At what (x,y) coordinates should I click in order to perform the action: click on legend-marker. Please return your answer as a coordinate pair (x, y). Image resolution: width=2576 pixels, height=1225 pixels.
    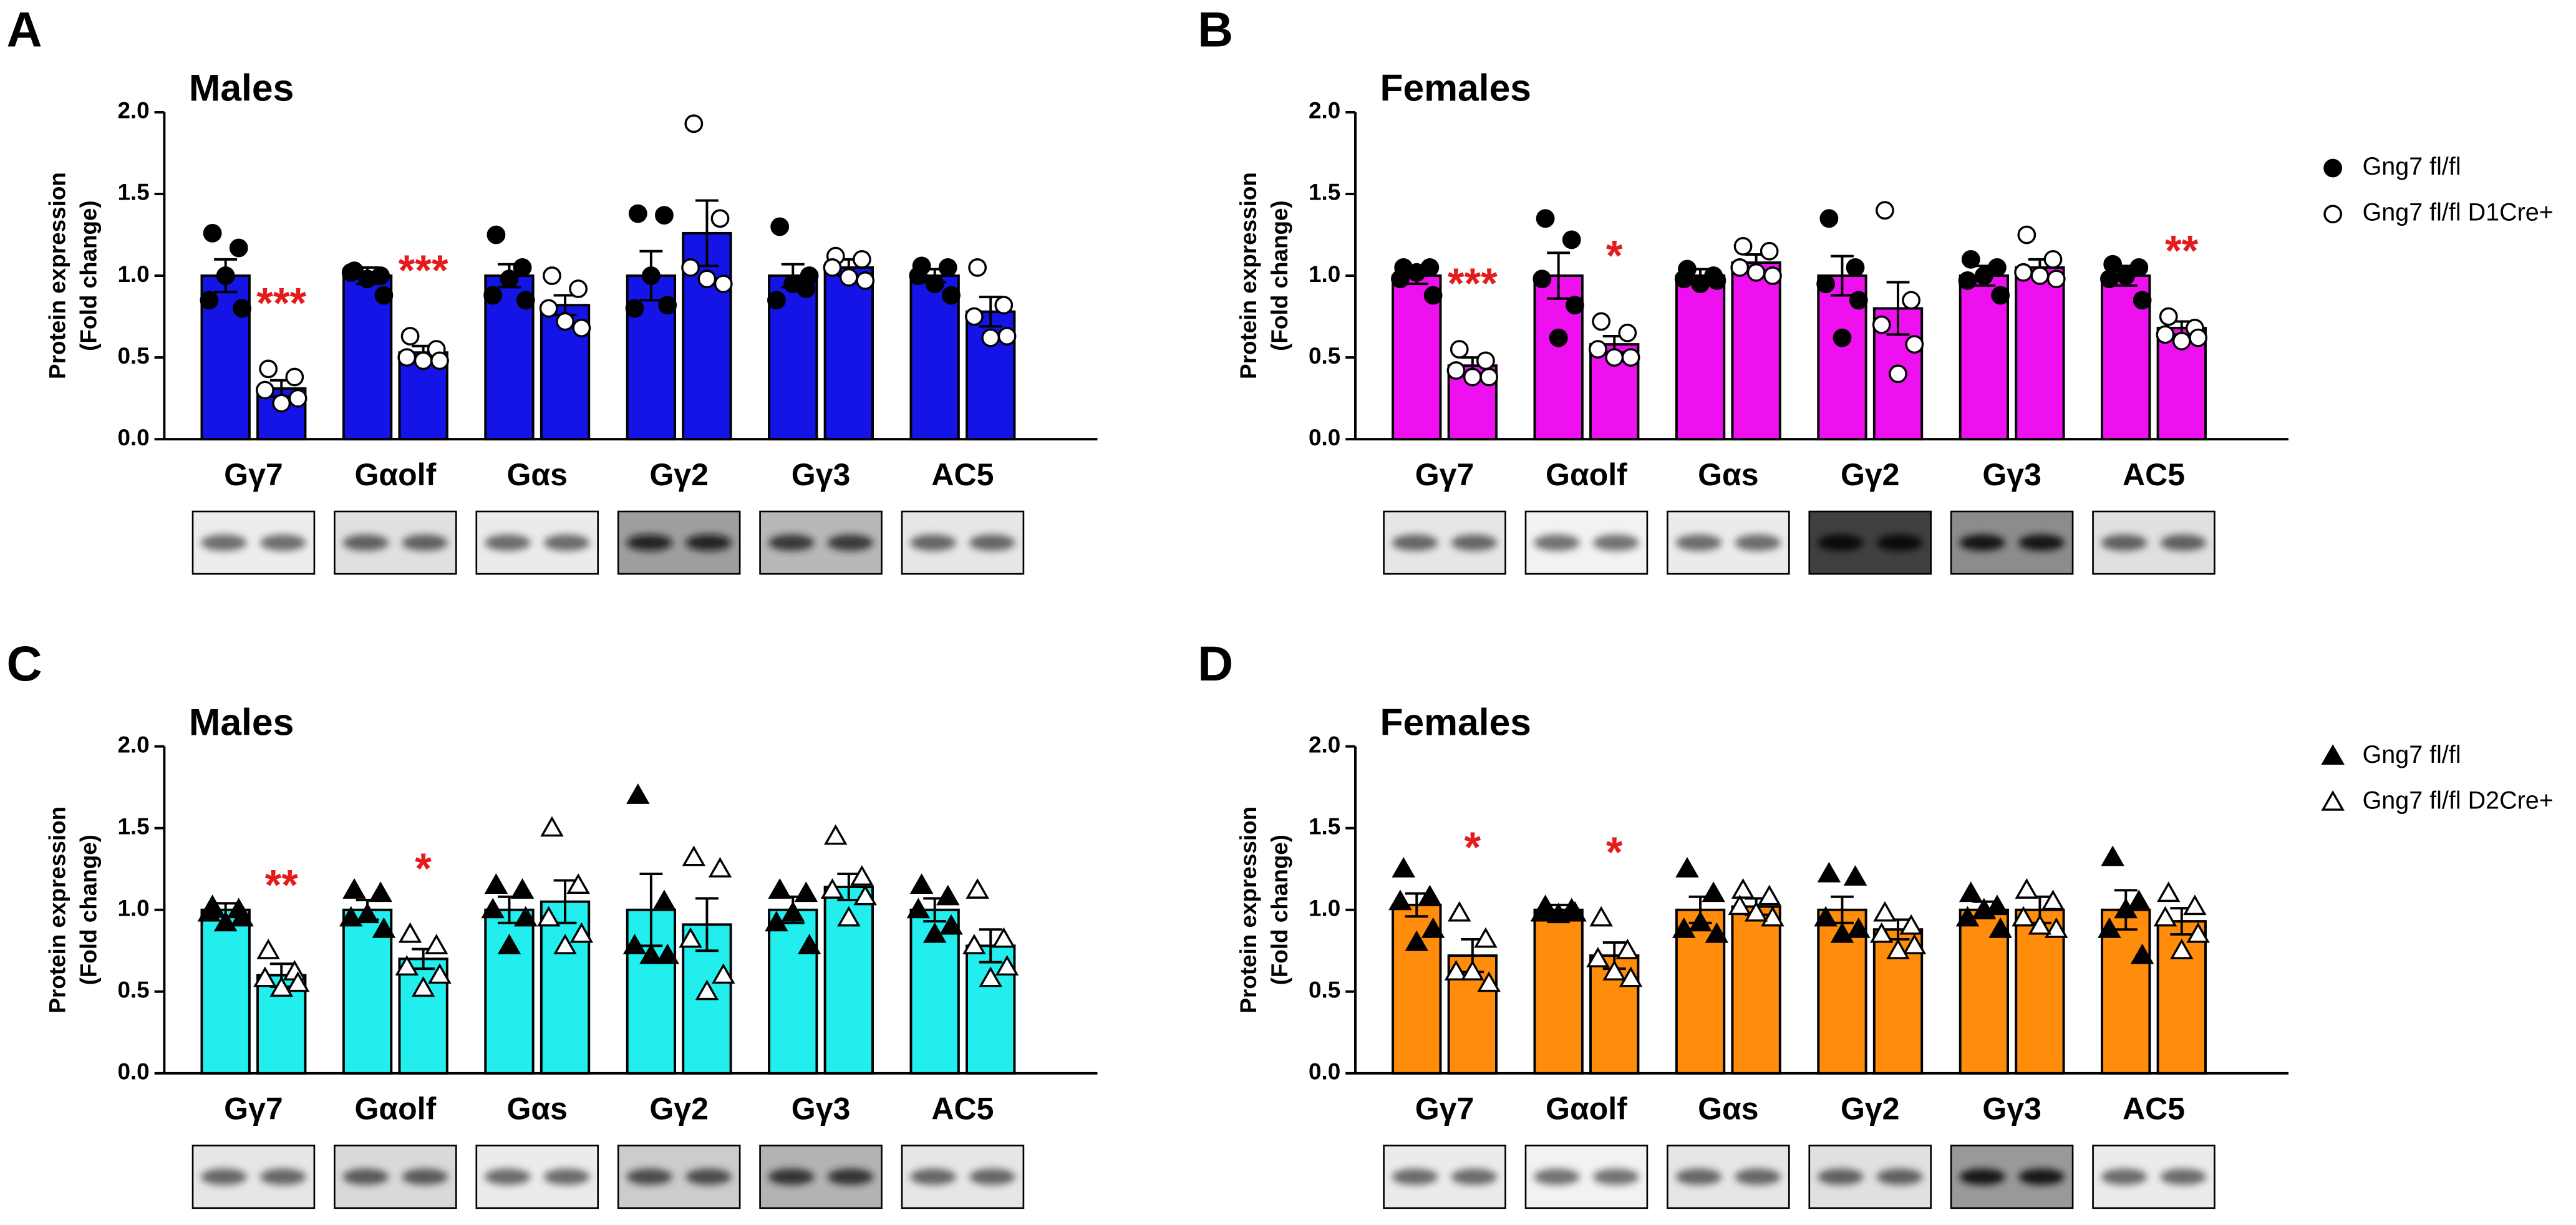
    Looking at the image, I should click on (2333, 214).